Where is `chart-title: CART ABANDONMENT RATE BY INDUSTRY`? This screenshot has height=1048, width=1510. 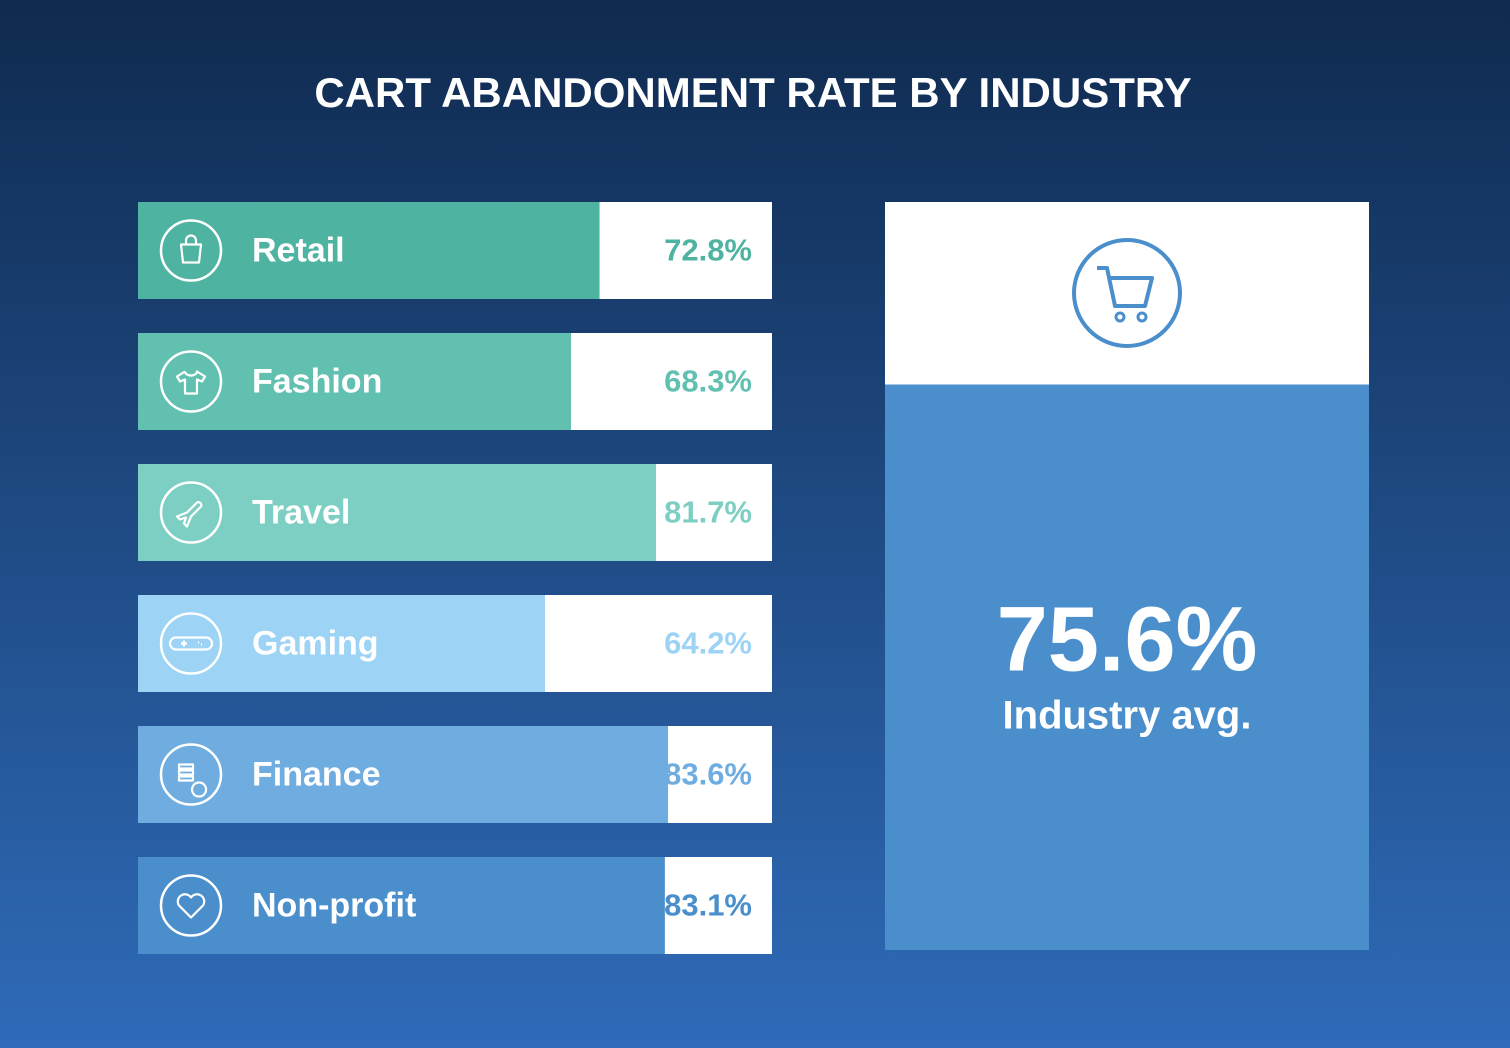 chart-title: CART ABANDONMENT RATE BY INDUSTRY is located at coordinates (752, 92).